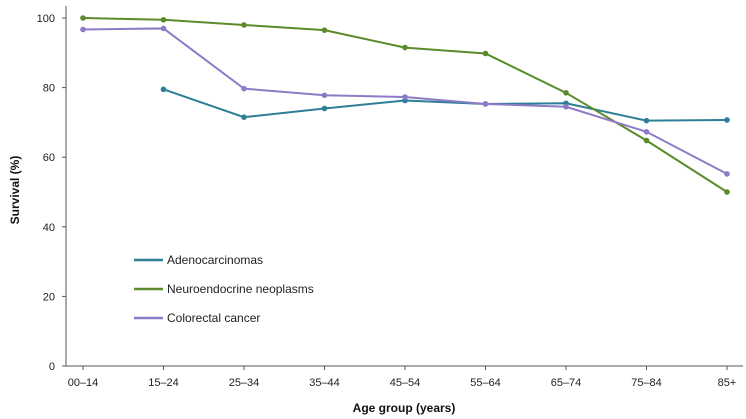 The height and width of the screenshot is (419, 746). Describe the element at coordinates (15, 190) in the screenshot. I see `y-axis-title: Survival (%)` at that location.